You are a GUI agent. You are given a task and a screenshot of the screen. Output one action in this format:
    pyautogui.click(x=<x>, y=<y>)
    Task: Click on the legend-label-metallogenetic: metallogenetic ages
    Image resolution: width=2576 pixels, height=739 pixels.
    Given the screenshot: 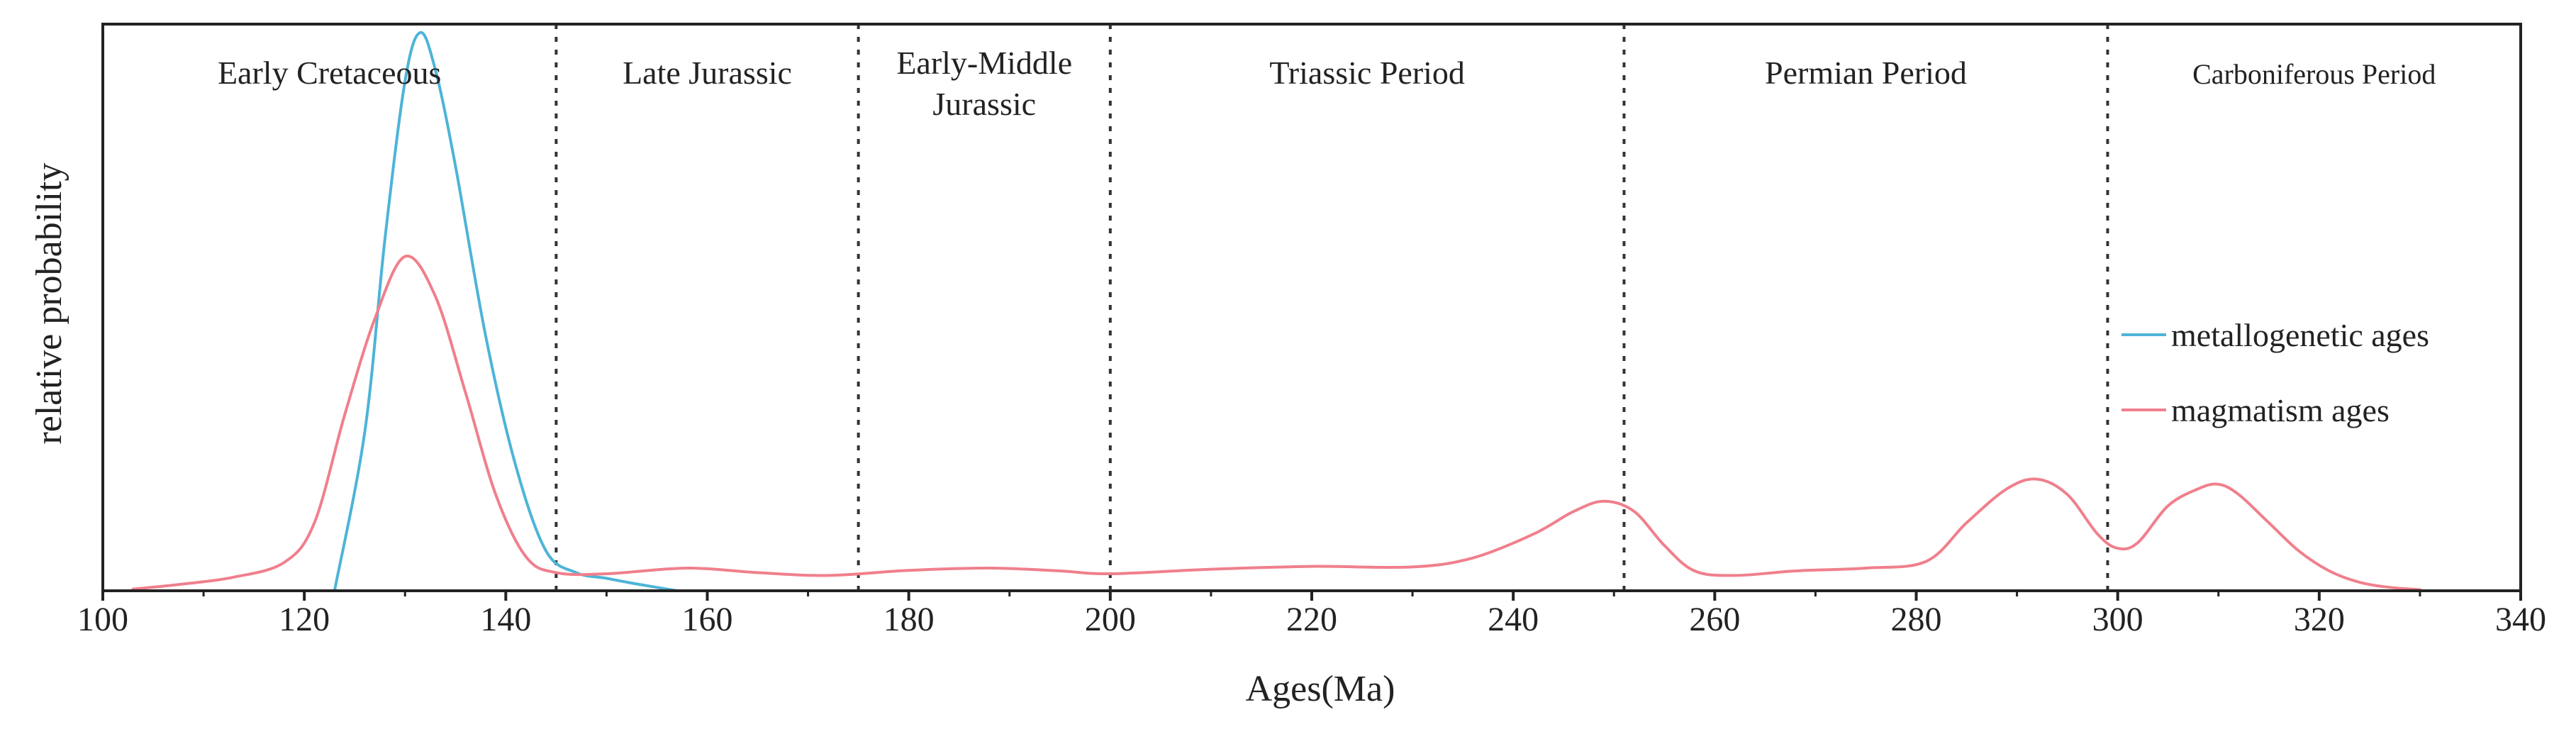 What is the action you would take?
    pyautogui.click(x=2300, y=335)
    